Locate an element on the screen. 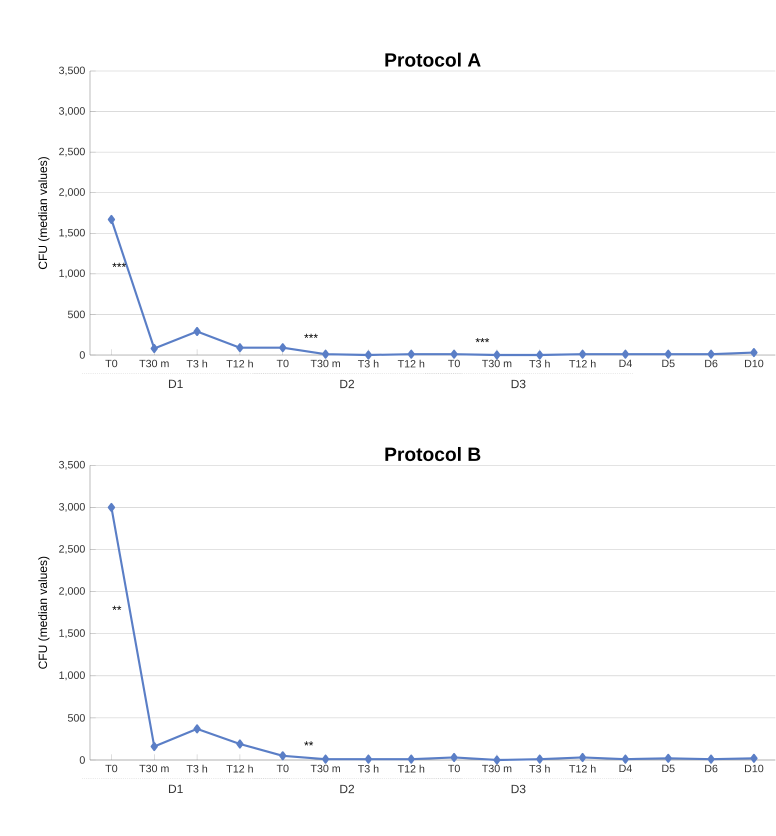  chart-title: Protocol A is located at coordinates (433, 59).